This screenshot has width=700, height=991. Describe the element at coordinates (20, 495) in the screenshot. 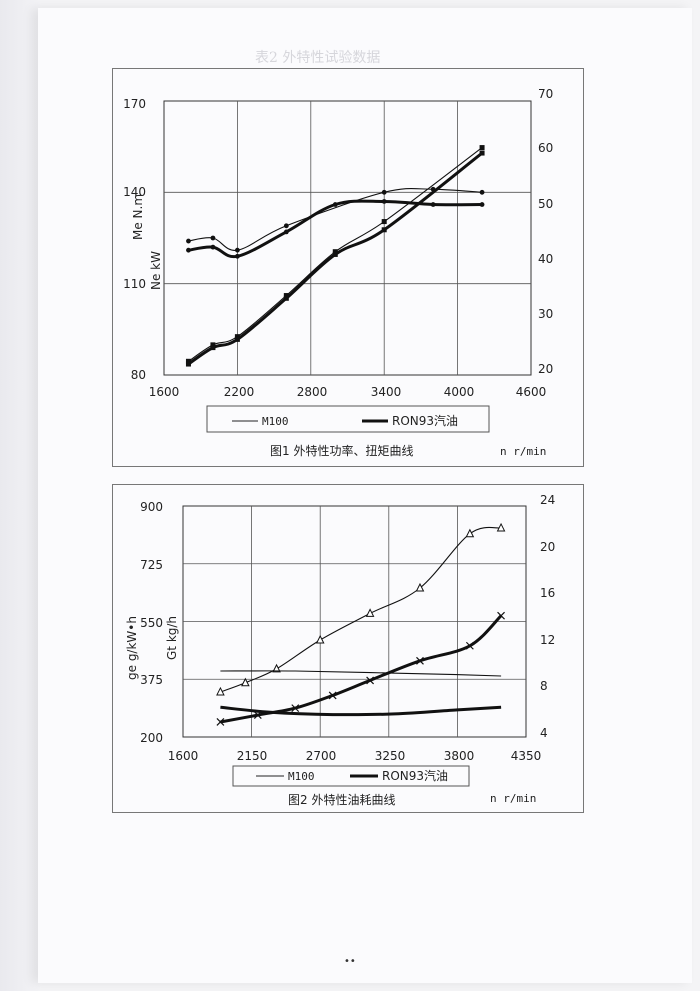

I see `page-gutter` at that location.